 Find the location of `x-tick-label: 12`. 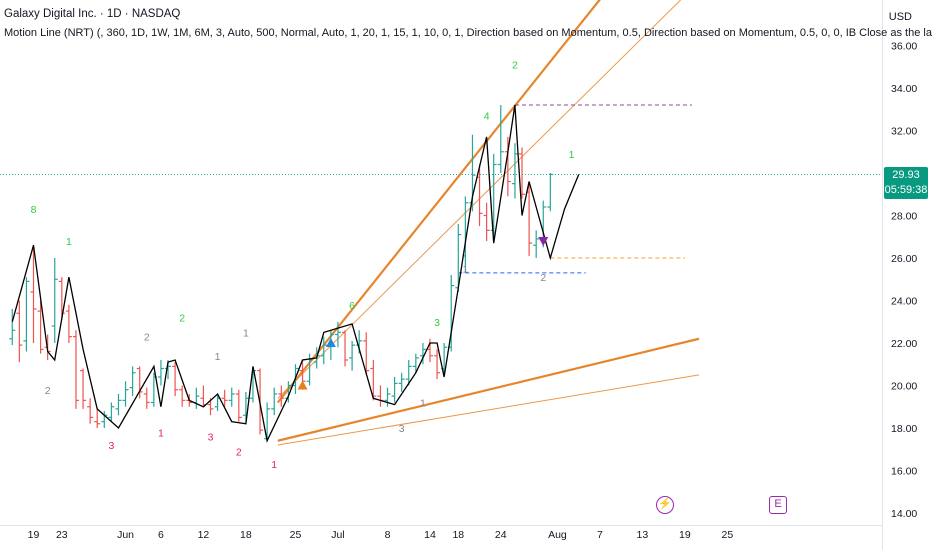

x-tick-label: 12 is located at coordinates (204, 535).